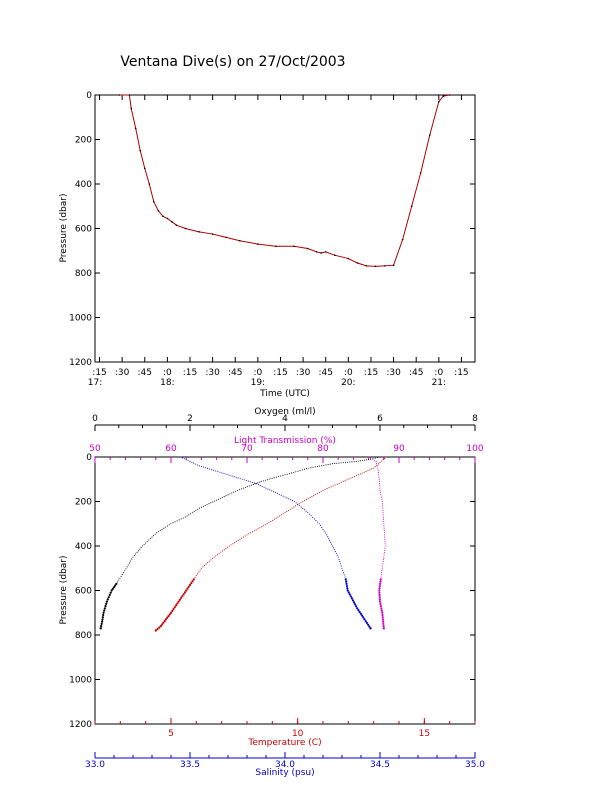 This screenshot has width=612, height=785. Describe the element at coordinates (145, 373) in the screenshot. I see `x-tick-label: :45` at that location.